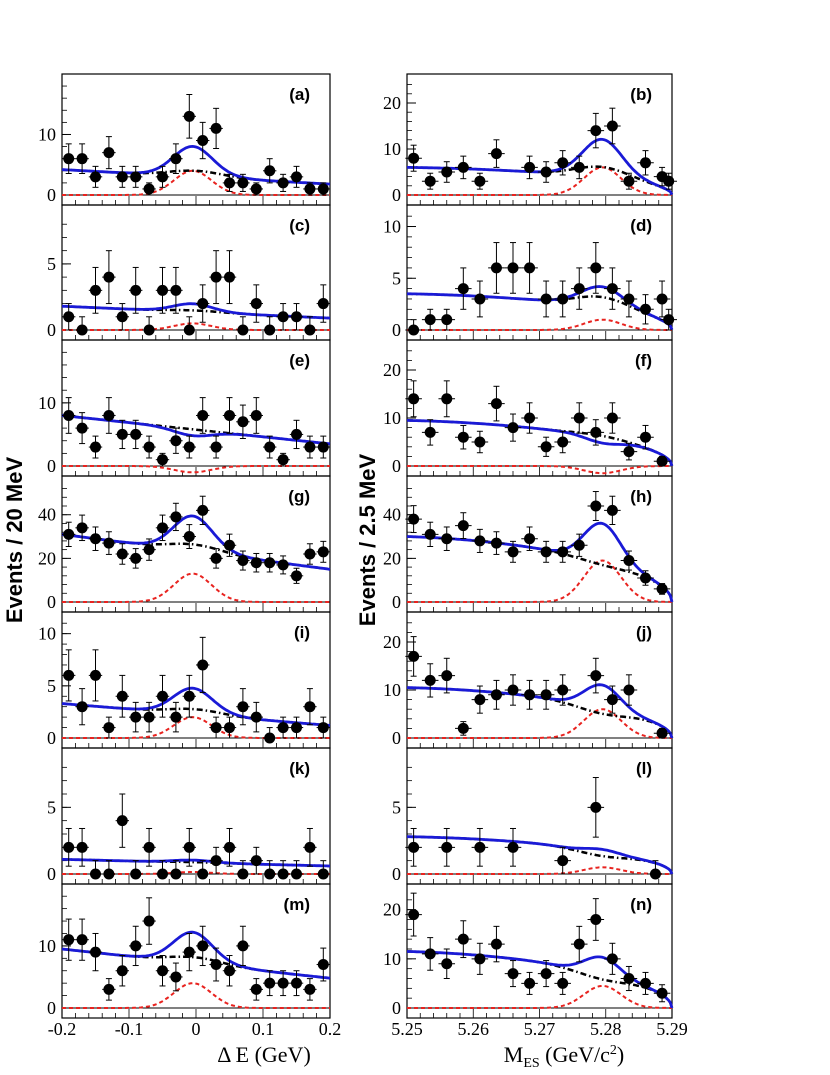 The width and height of the screenshot is (830, 1075). Describe the element at coordinates (196, 1029) in the screenshot. I see `x-tick-label: 0` at that location.